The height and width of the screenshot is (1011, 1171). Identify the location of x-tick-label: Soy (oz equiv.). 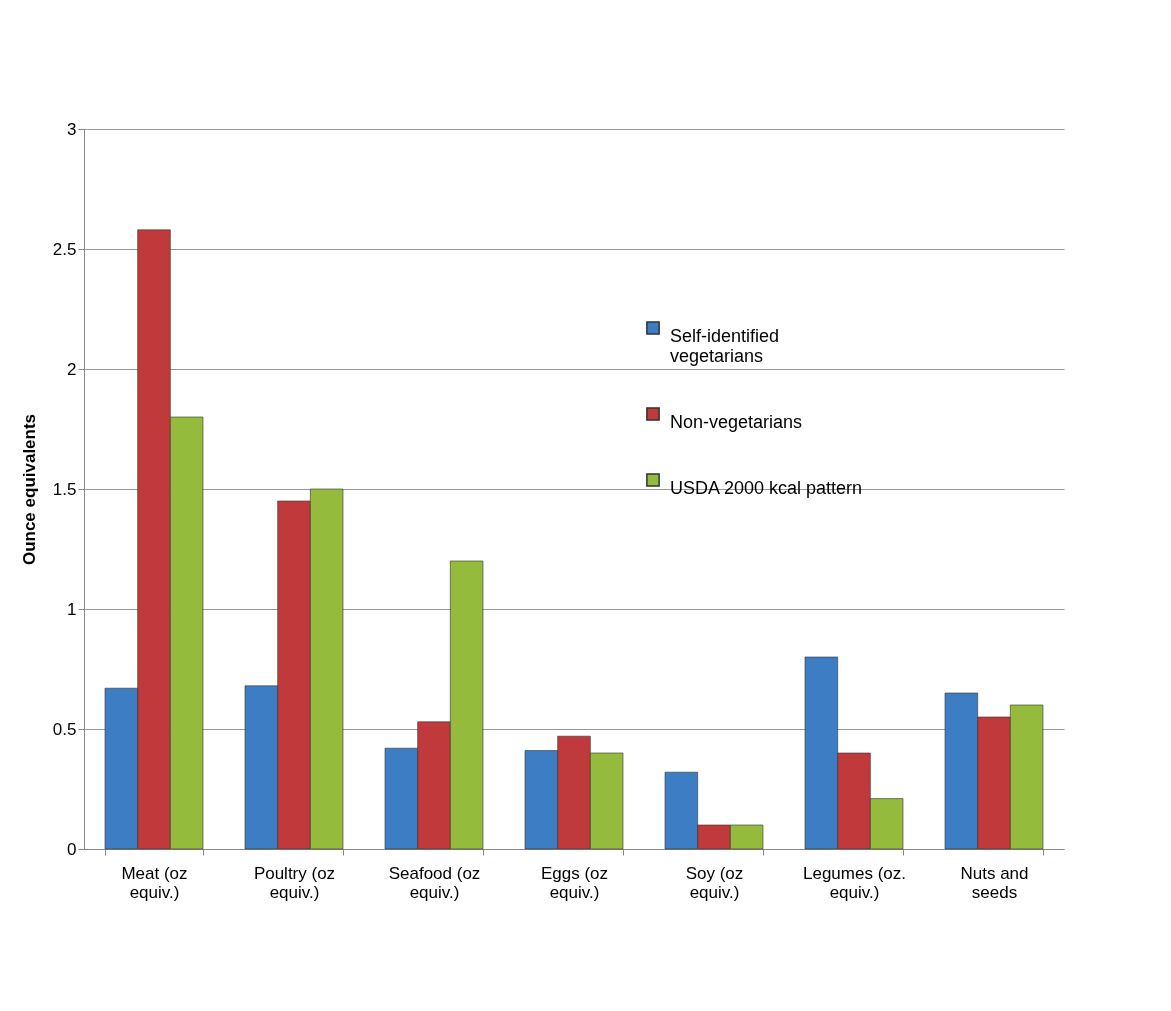
(714, 882).